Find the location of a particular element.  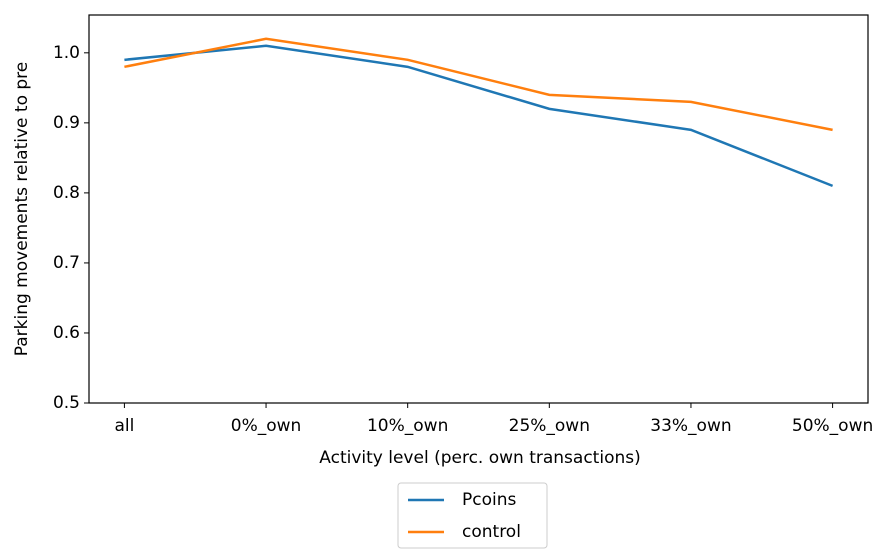

legend-label: Pcoins is located at coordinates (489, 500).